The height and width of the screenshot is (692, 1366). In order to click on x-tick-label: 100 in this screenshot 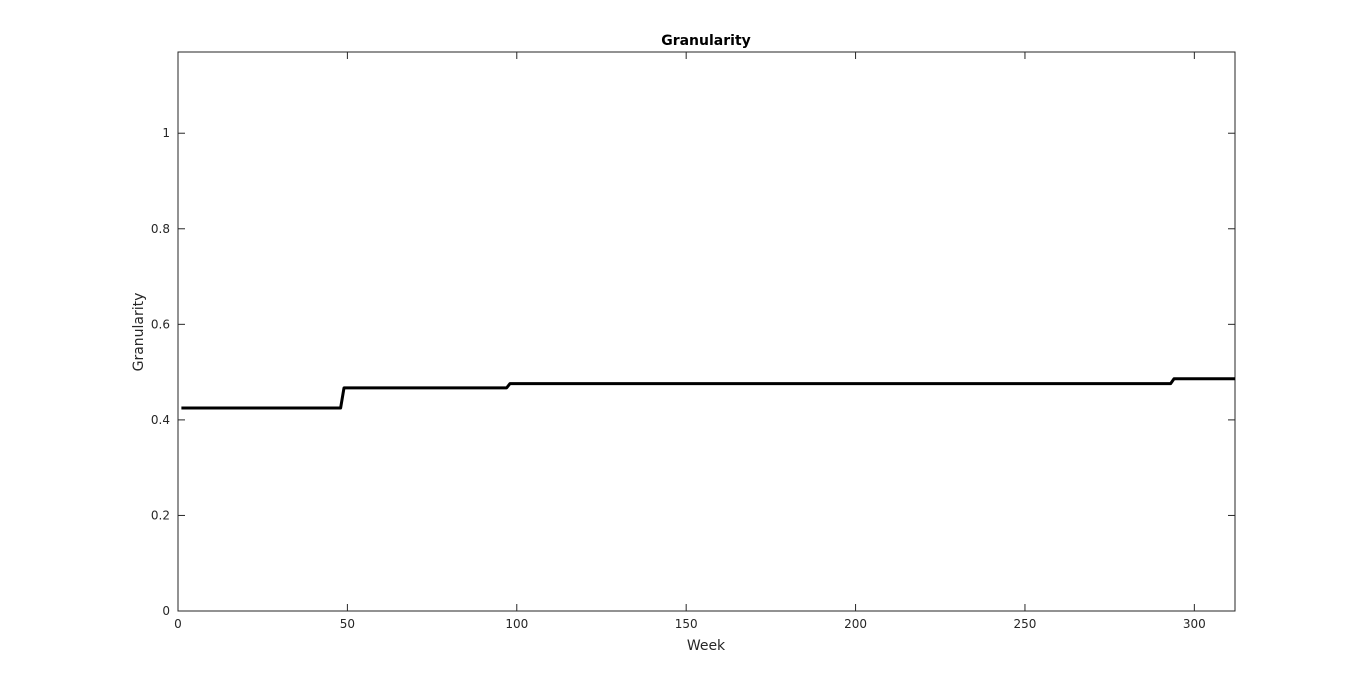, I will do `click(516, 624)`.